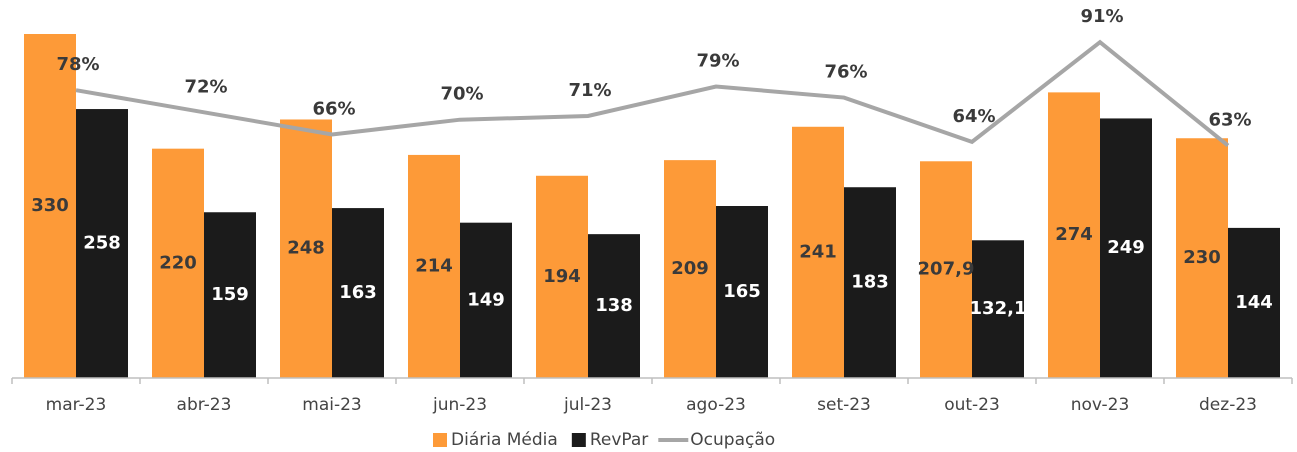 The image size is (1297, 452). I want to click on x-tick-label: jun-23, so click(459, 405).